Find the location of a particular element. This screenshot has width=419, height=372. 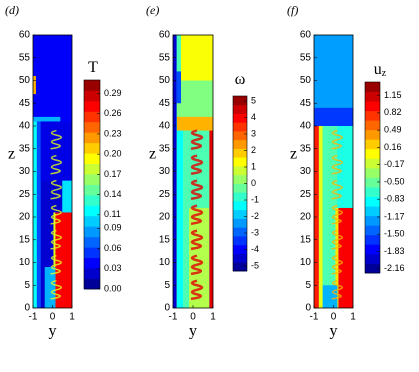

colorbar-tick-label: -4 is located at coordinates (255, 249).